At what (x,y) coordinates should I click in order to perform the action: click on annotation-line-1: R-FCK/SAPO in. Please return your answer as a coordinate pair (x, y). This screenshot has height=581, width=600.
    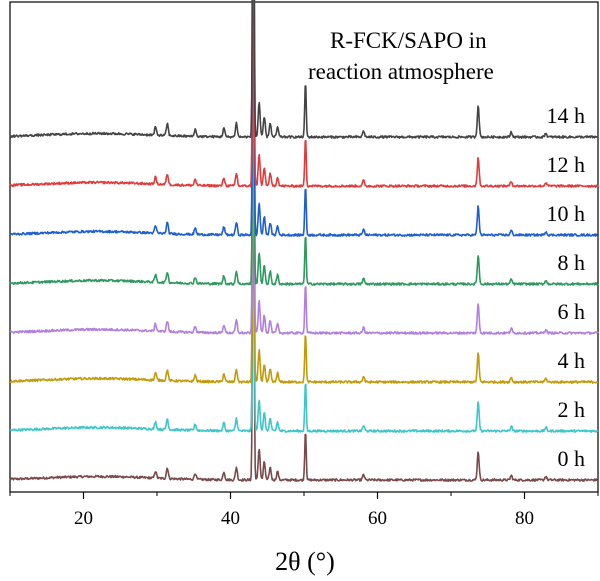
    Looking at the image, I should click on (408, 40).